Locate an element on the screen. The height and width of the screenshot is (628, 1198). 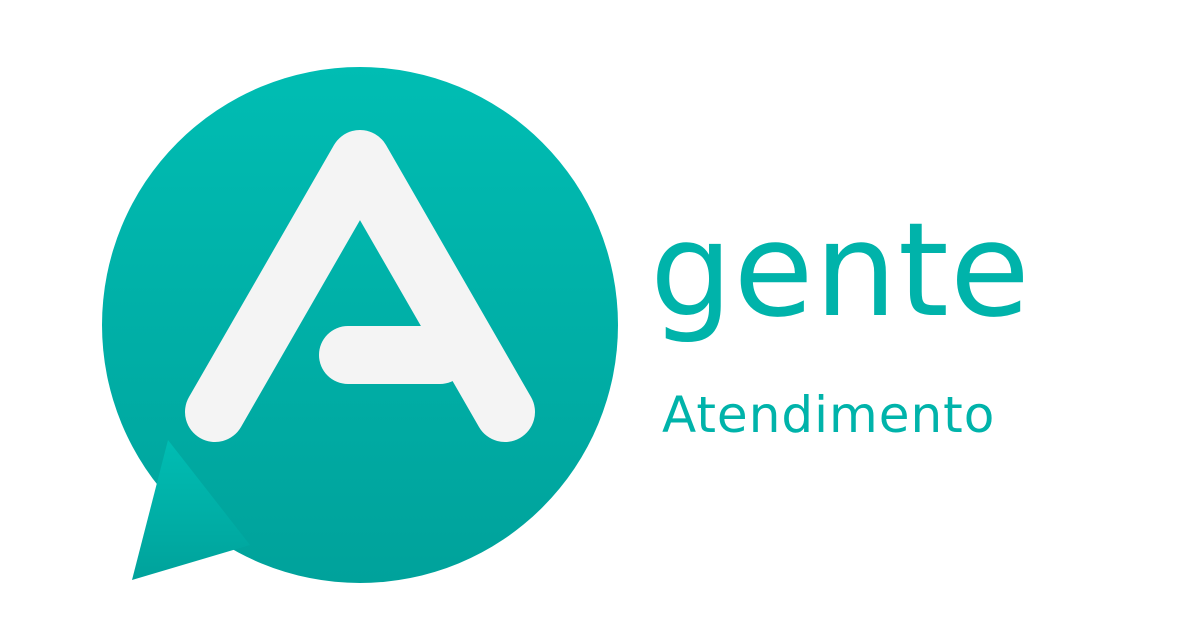
brand-tagline: Atendimento is located at coordinates (829, 415).